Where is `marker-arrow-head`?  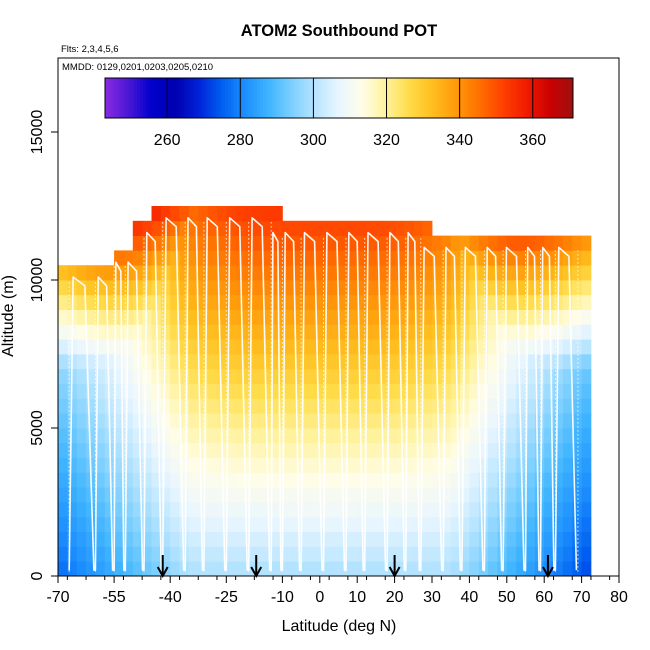
marker-arrow-head is located at coordinates (256, 572).